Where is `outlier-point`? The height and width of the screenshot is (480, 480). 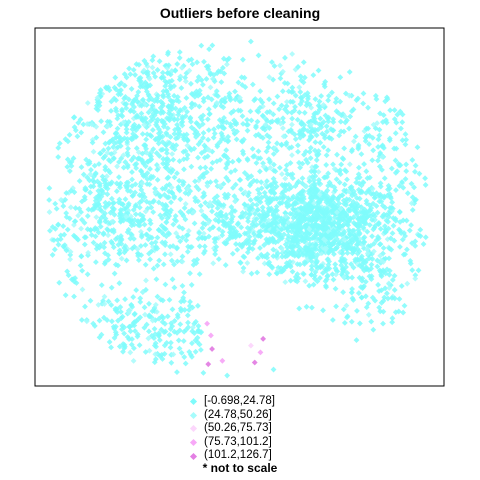
outlier-point is located at coordinates (251, 345).